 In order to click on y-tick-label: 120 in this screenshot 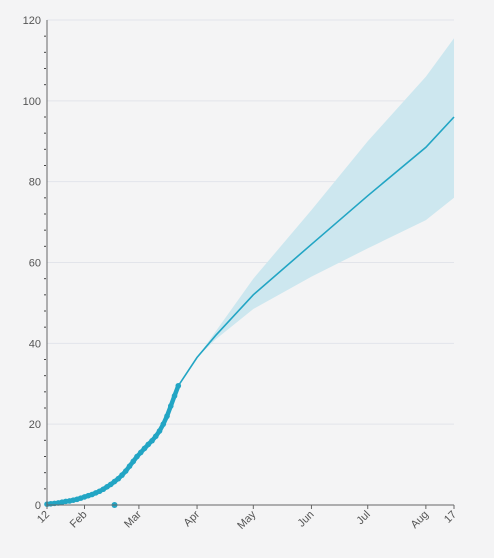, I will do `click(32, 21)`.